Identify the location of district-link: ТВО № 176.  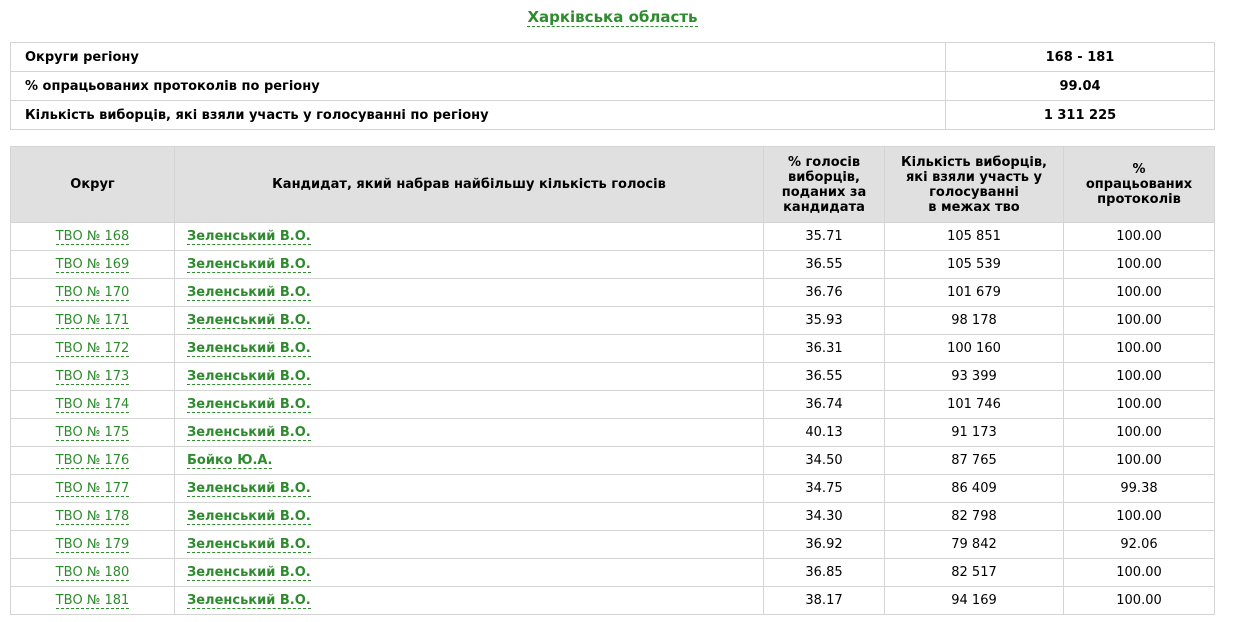
(92, 461).